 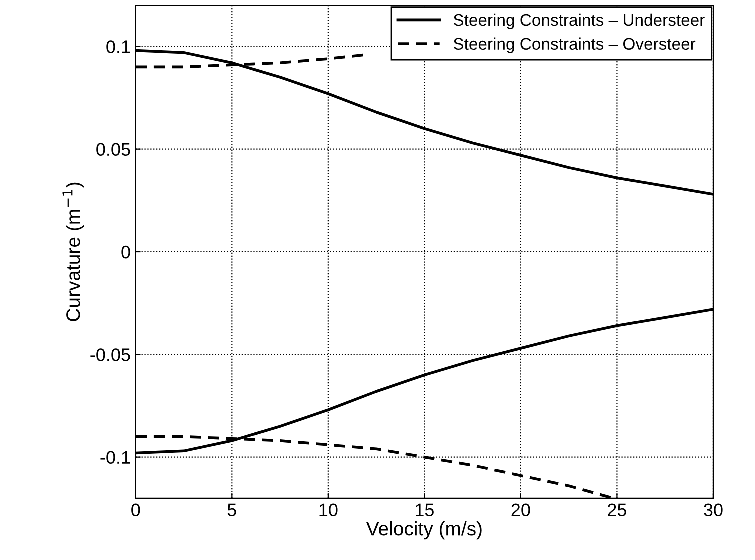 I want to click on y-tick-label: 0, so click(x=126, y=252).